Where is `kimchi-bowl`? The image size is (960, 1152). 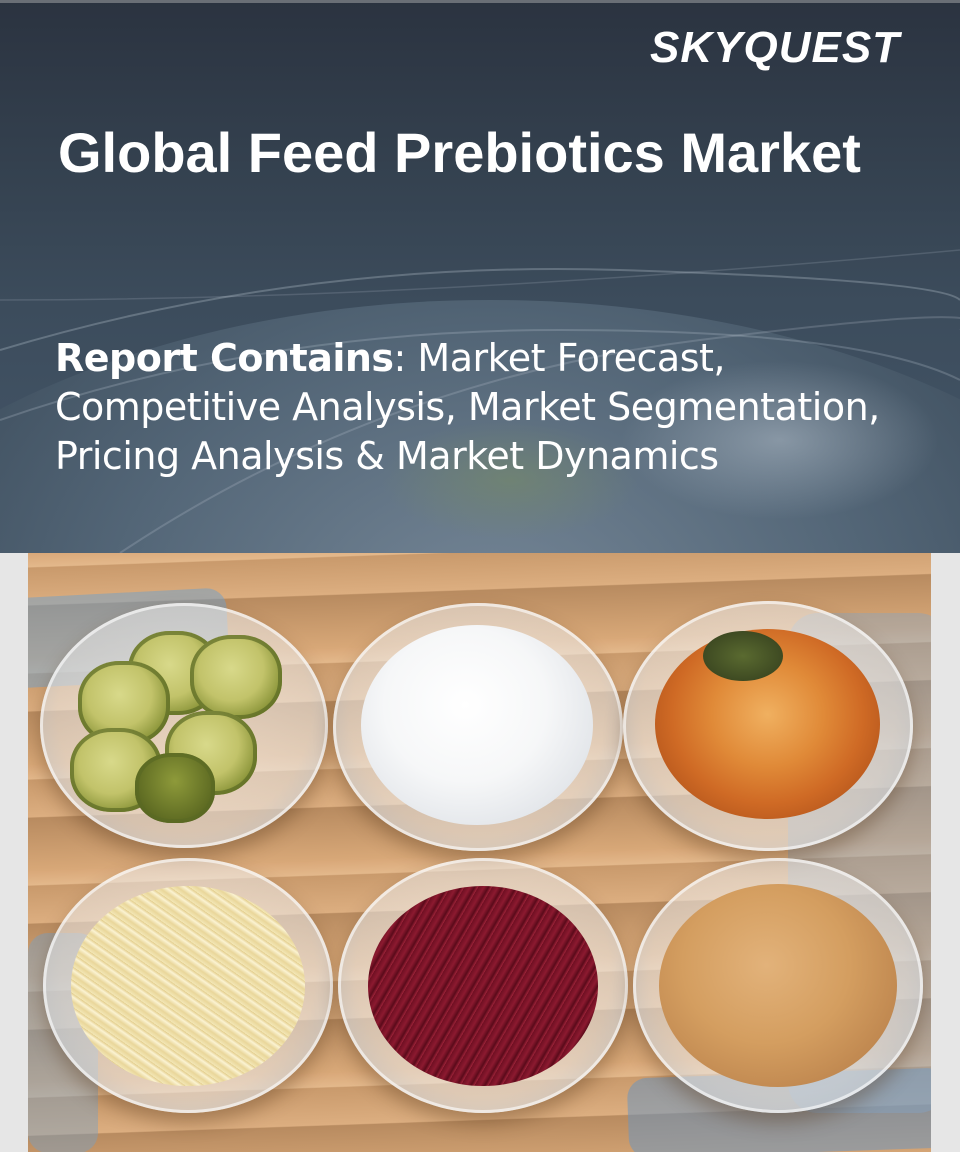
kimchi-bowl is located at coordinates (768, 726).